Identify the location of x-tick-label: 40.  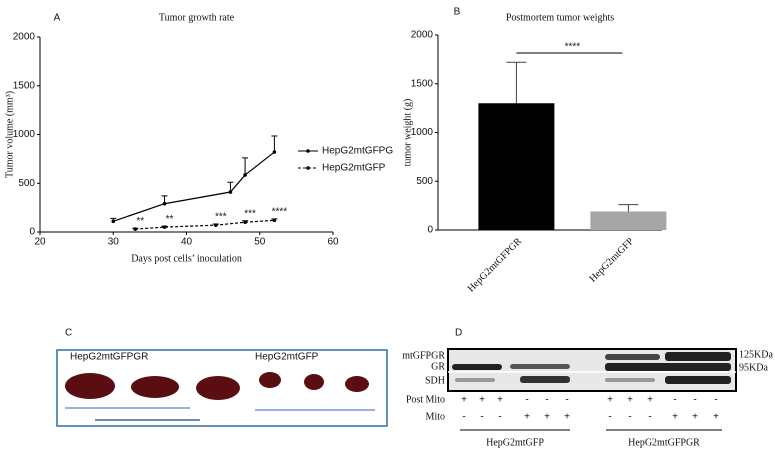
(187, 242).